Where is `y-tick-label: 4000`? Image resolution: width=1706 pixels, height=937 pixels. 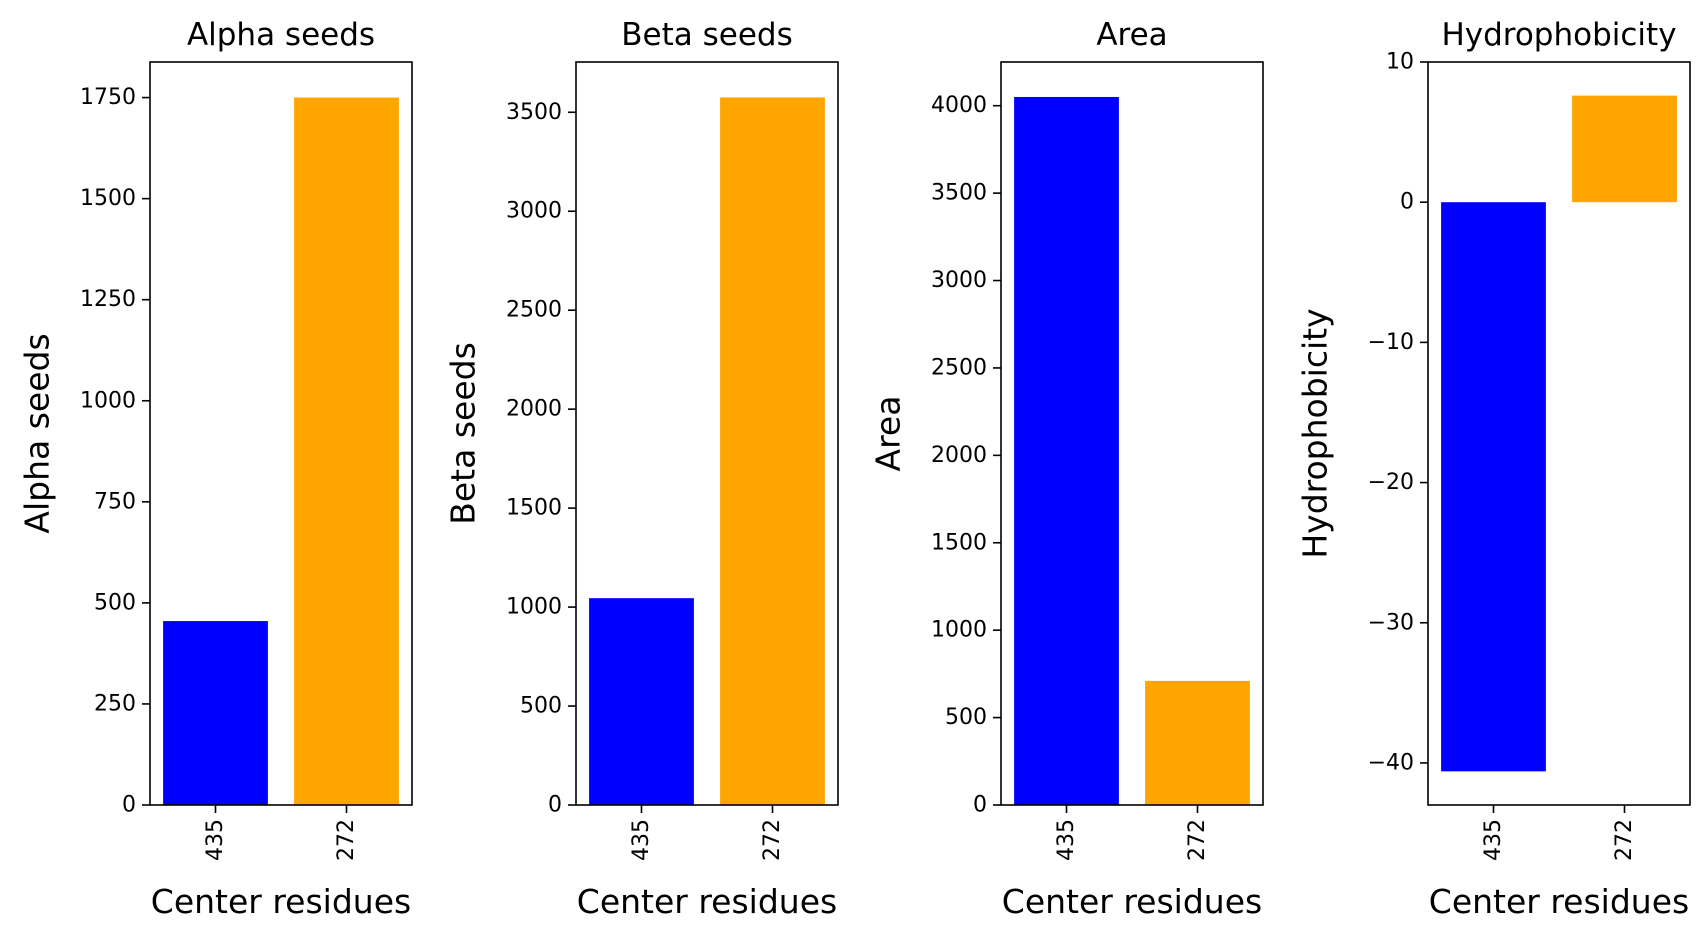 y-tick-label: 4000 is located at coordinates (959, 105).